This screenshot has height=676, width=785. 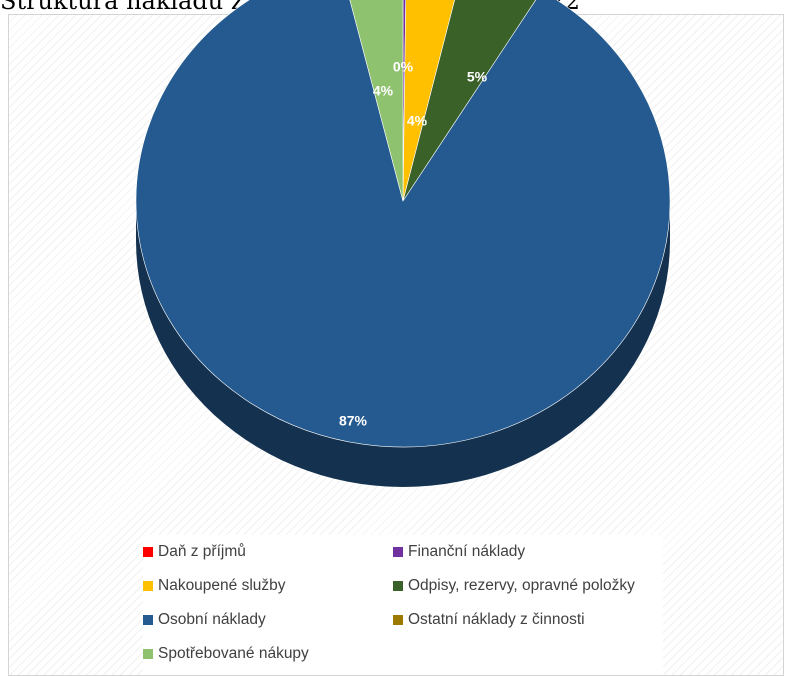 I want to click on legend-label: Spotřebované nákupy, so click(x=233, y=653).